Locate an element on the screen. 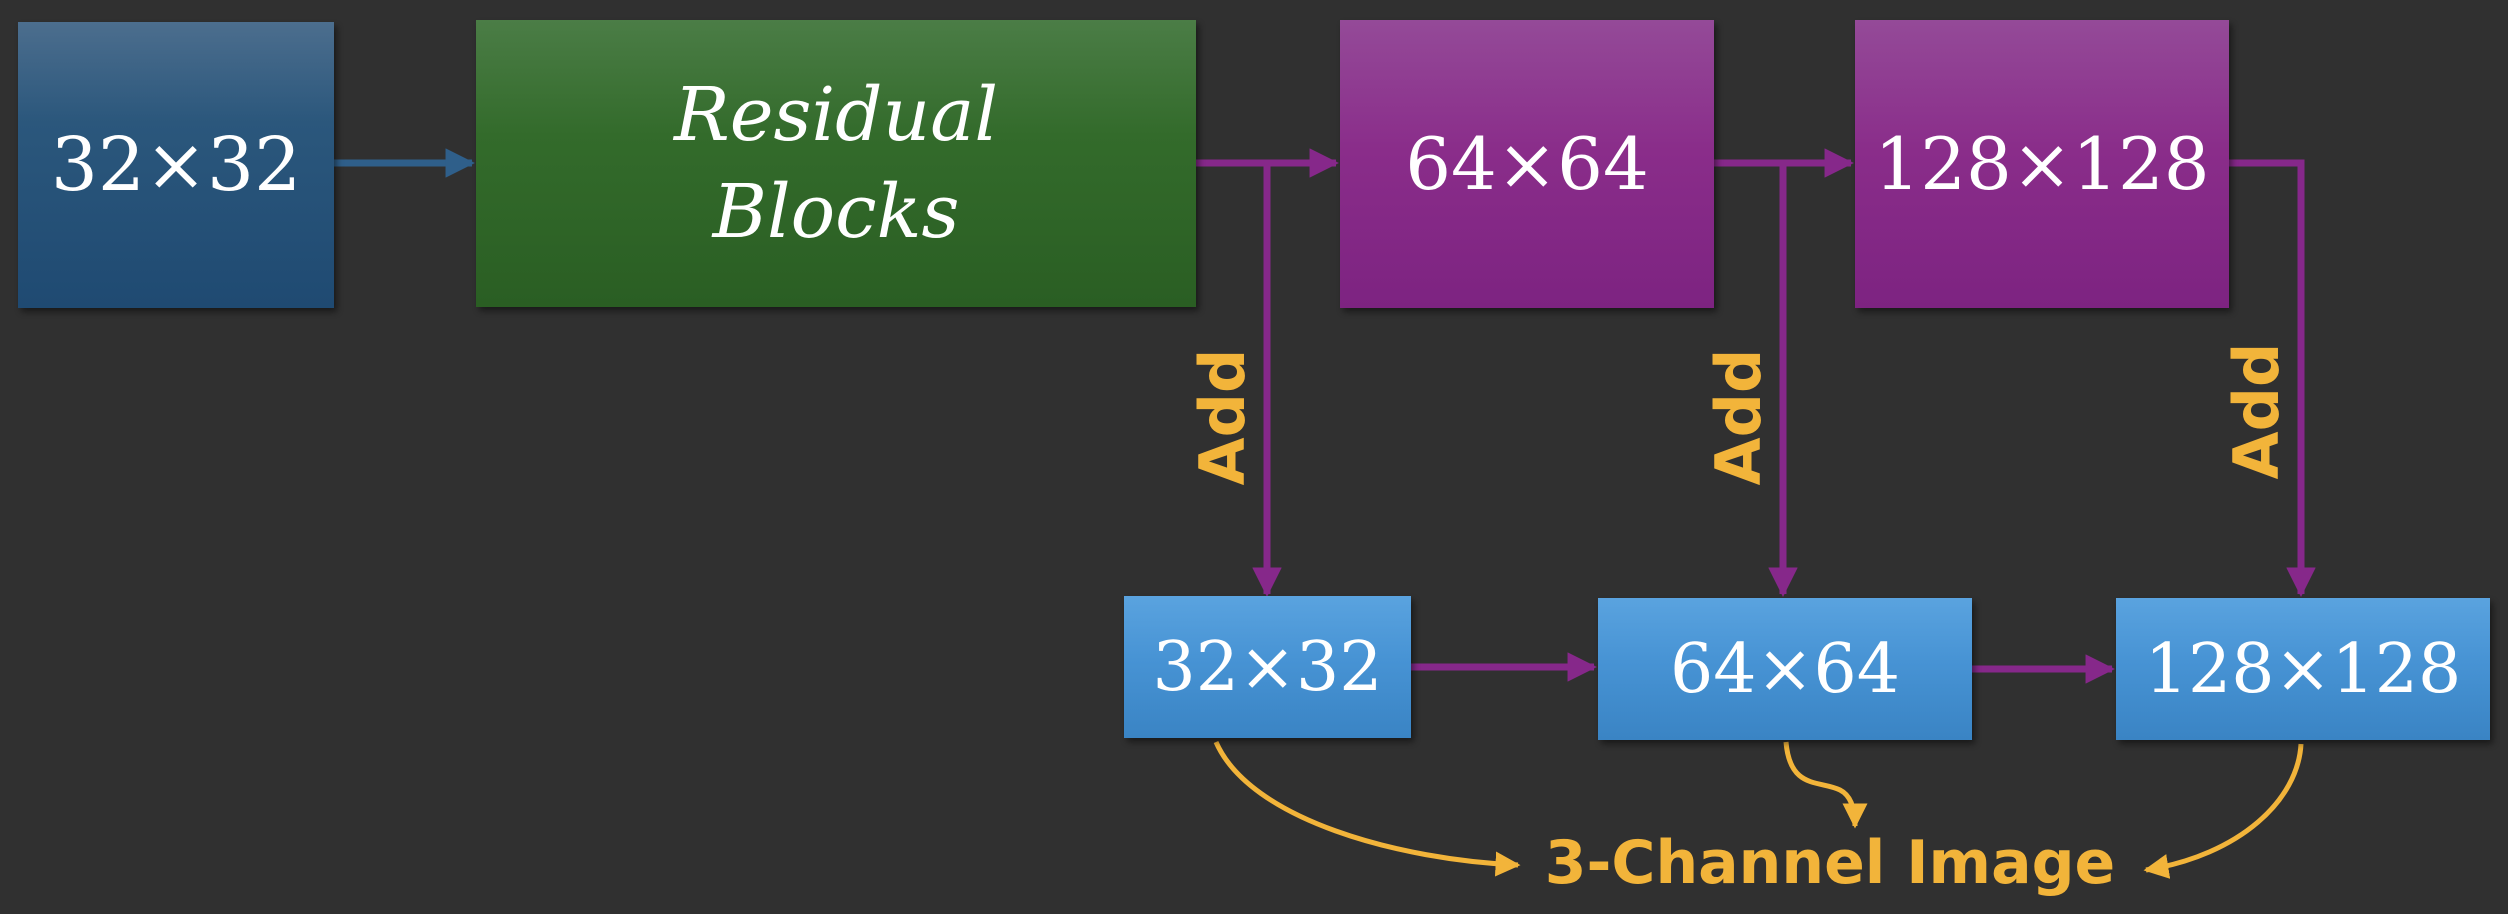 The width and height of the screenshot is (2508, 914). output-64-box: 64×64 is located at coordinates (1785, 669).